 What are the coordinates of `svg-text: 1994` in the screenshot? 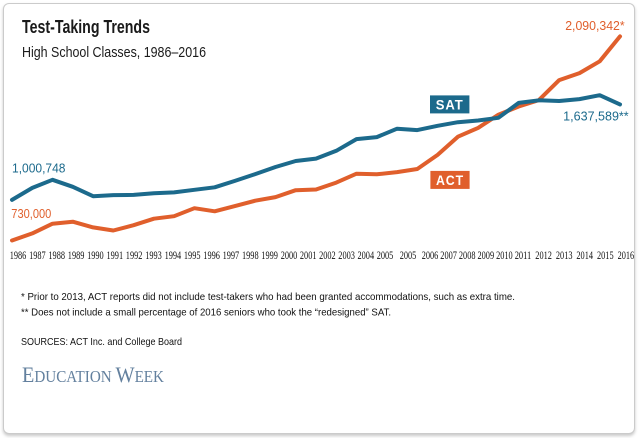 It's located at (173, 255).